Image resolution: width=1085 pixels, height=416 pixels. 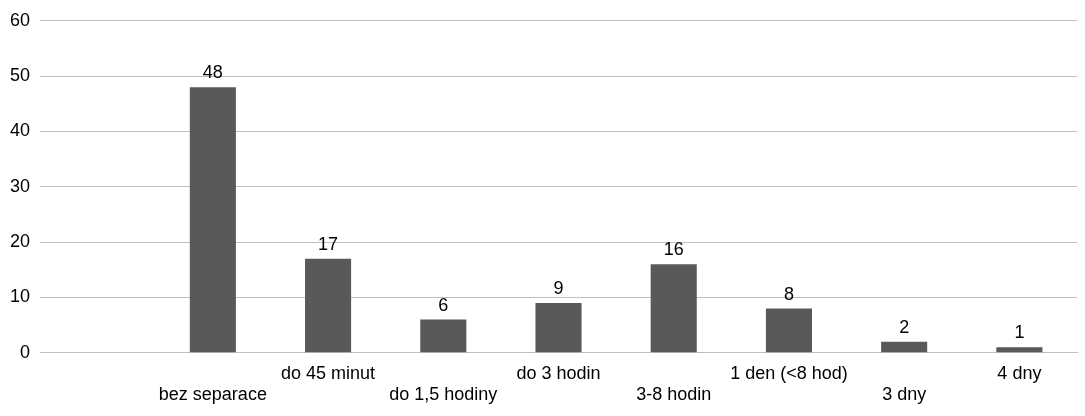 What do you see at coordinates (328, 243) in the screenshot?
I see `data-label: 17` at bounding box center [328, 243].